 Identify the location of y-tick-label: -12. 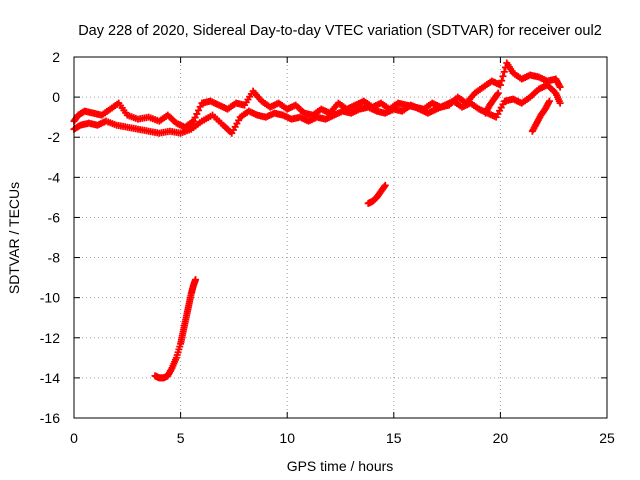
(50, 338).